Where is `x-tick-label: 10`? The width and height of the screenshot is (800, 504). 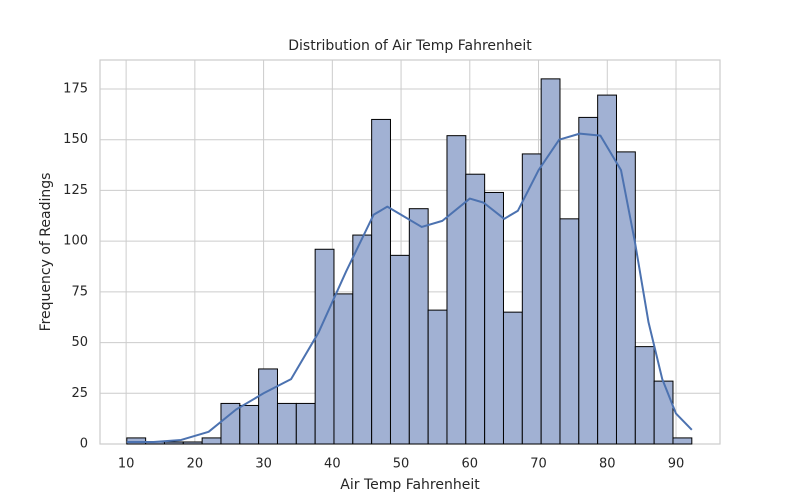 x-tick-label: 10 is located at coordinates (126, 464).